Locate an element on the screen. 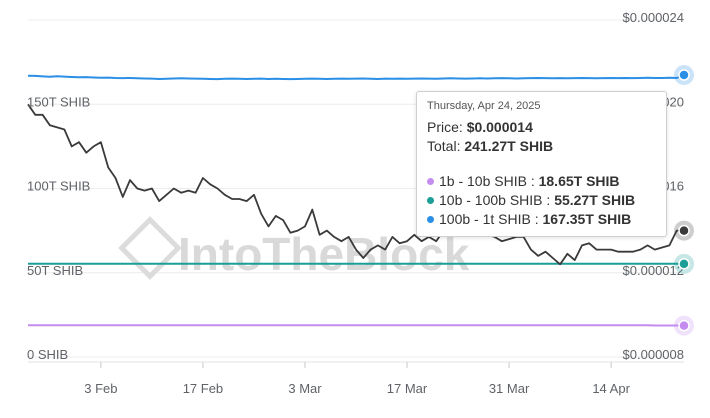 This screenshot has width=710, height=418. x-tick-label: 31 Mar is located at coordinates (509, 388).